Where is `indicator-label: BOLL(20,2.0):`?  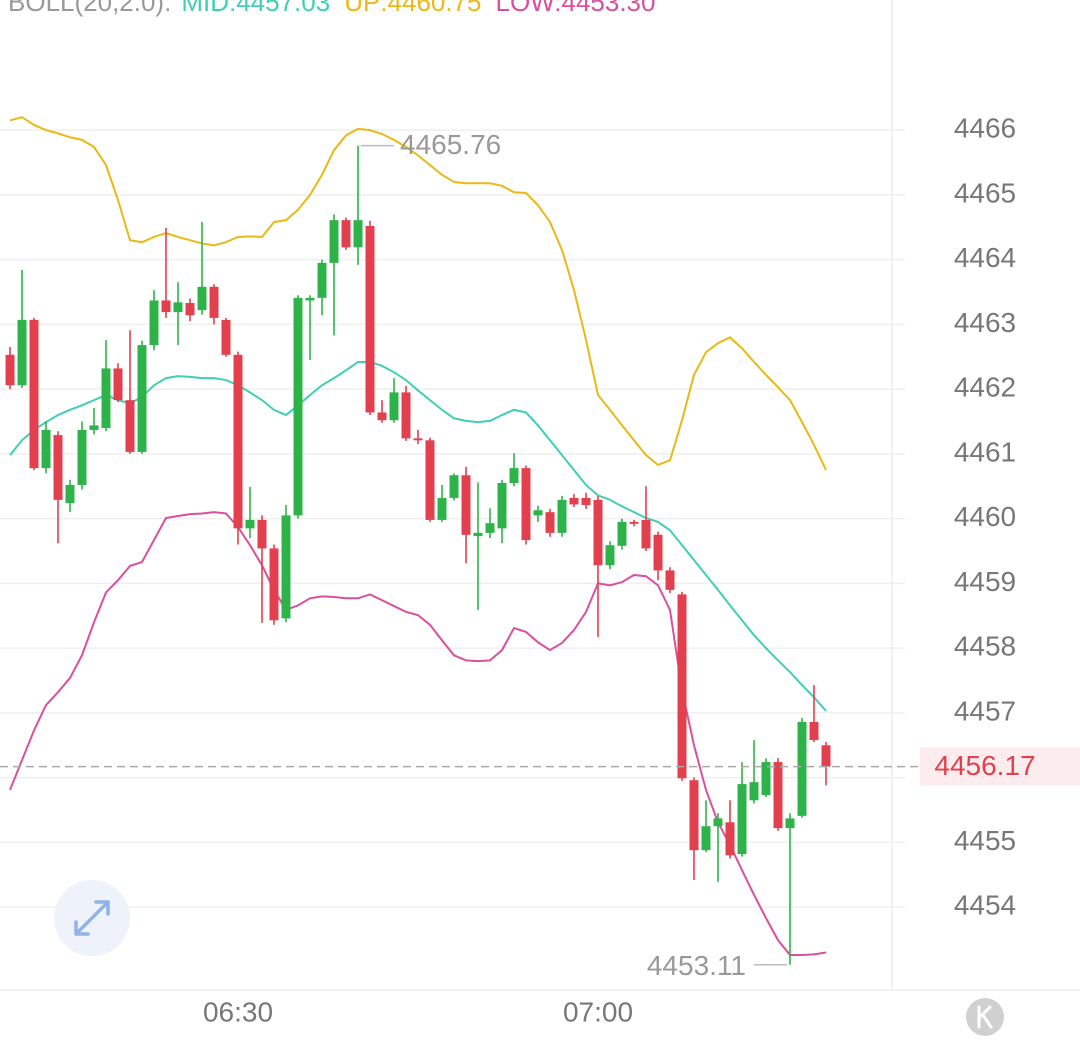
indicator-label: BOLL(20,2.0): is located at coordinates (89, 8).